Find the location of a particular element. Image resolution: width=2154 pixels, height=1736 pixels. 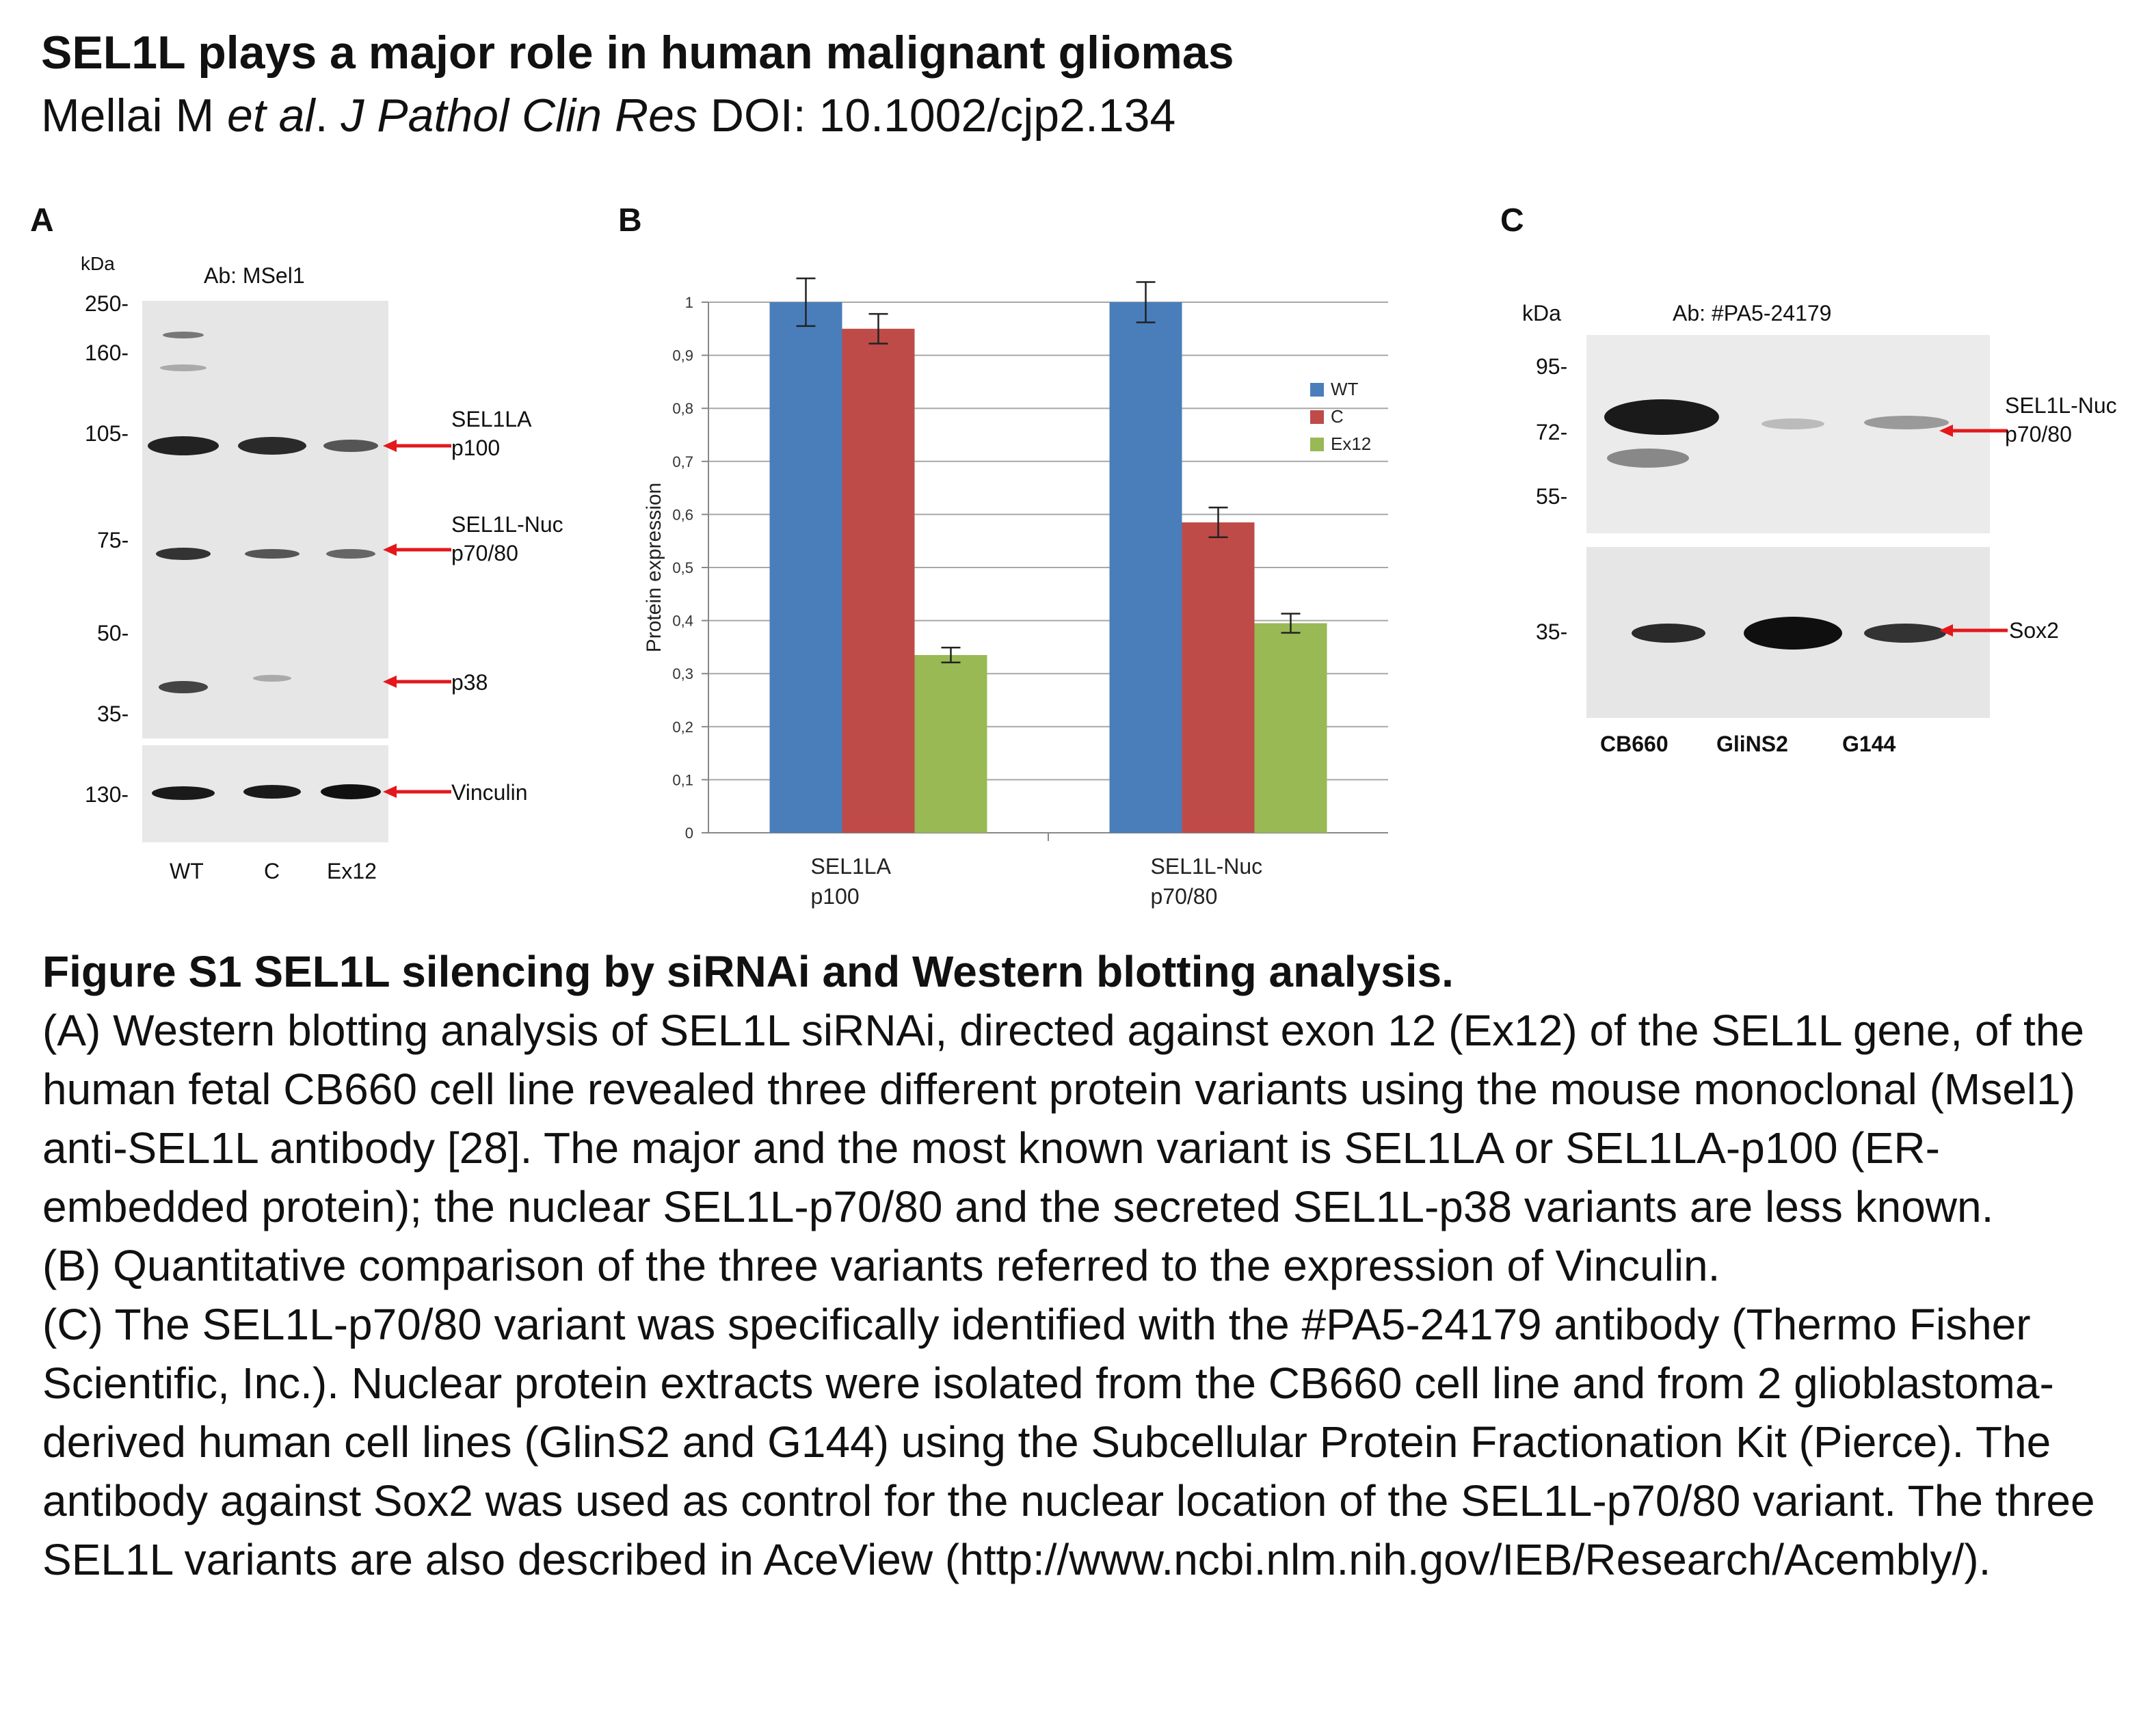

band-g144-sox2 is located at coordinates (1905, 633).